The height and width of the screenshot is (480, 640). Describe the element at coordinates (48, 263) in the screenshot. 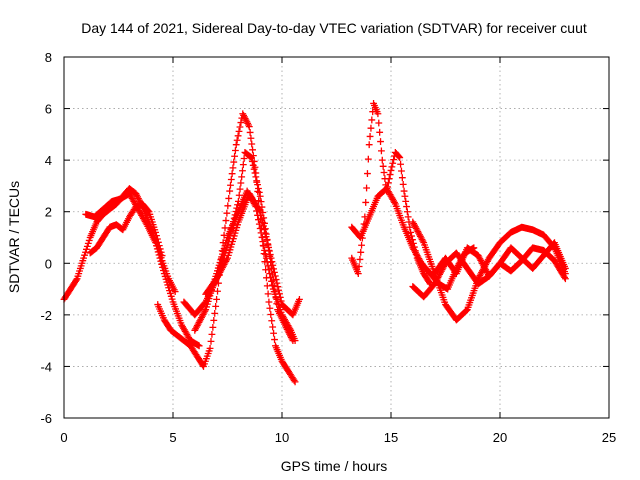

I see `y-tick-label: 0` at that location.